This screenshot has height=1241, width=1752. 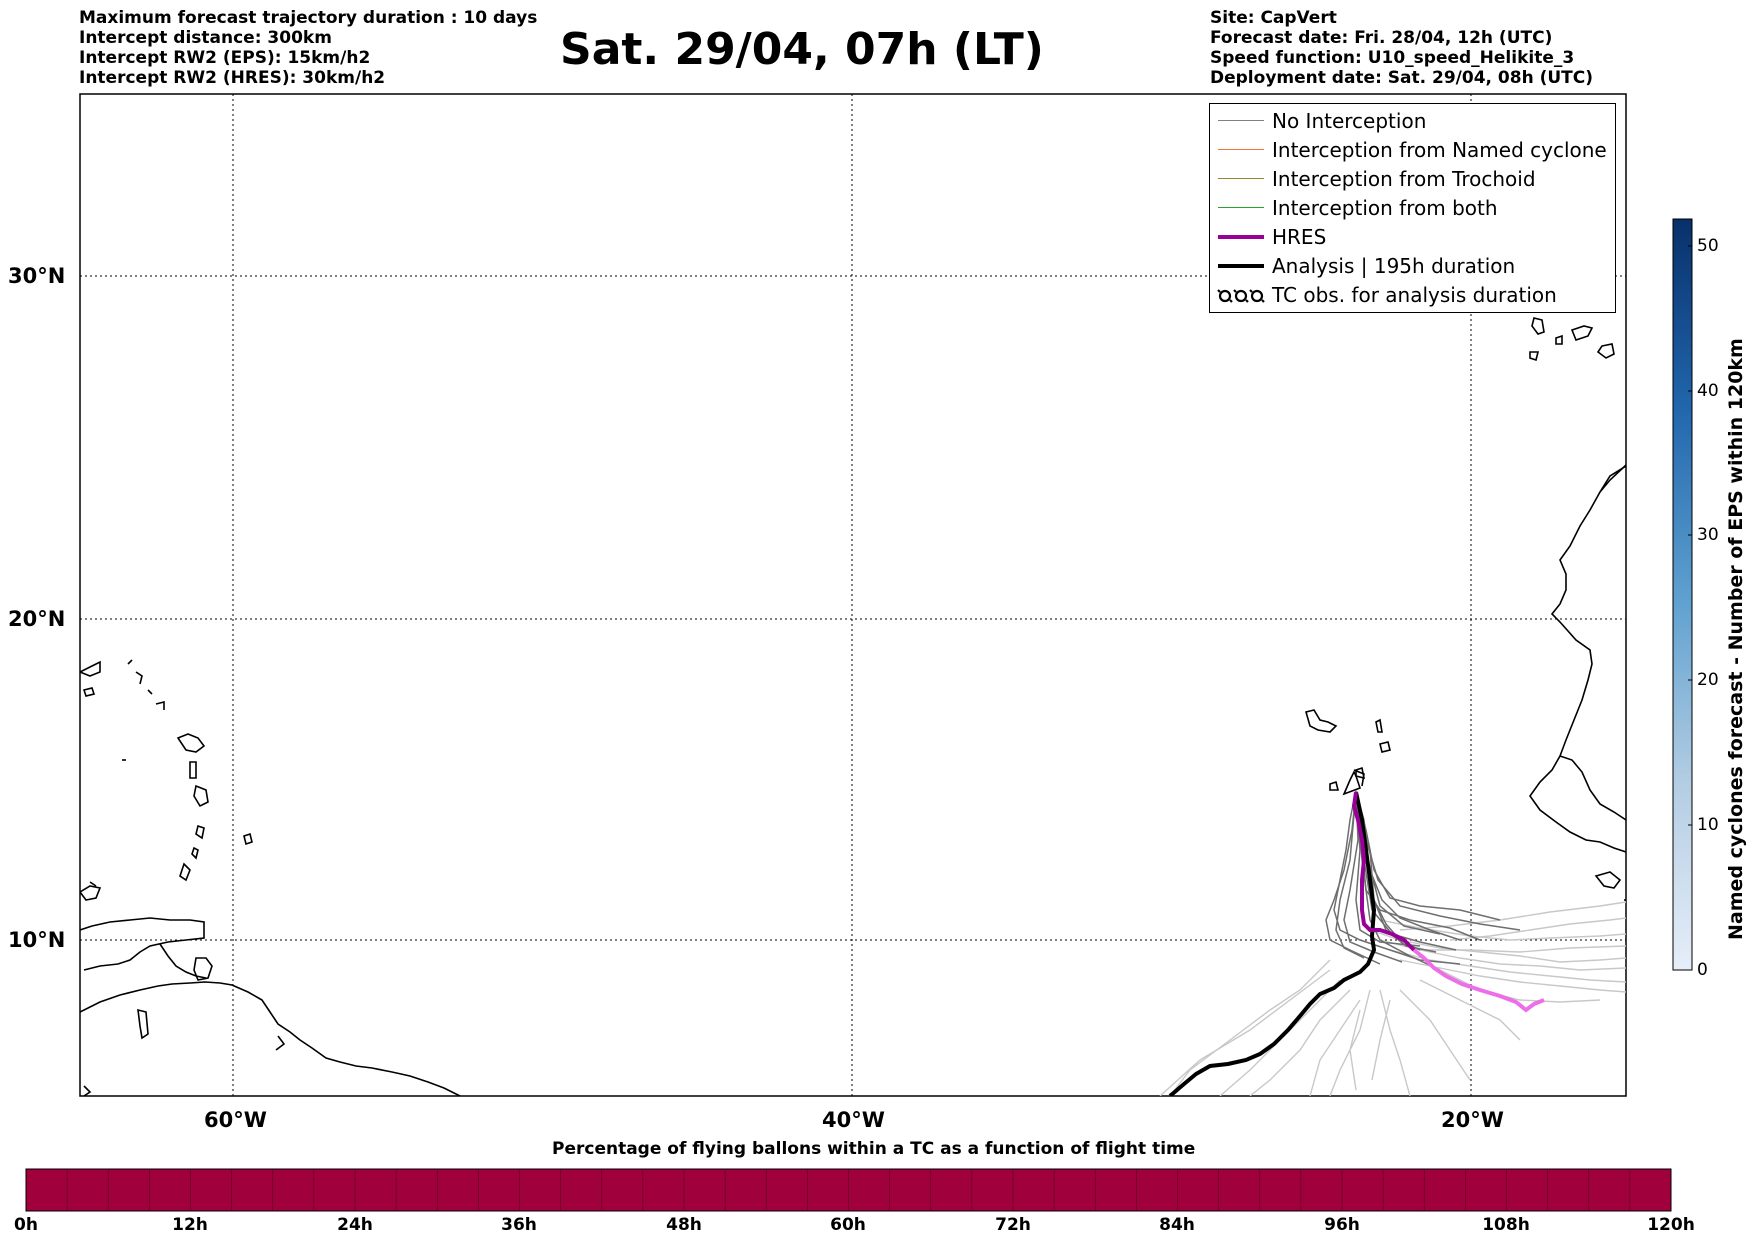 I want to click on vcbar-tick-30: 30, so click(x=1708, y=535).